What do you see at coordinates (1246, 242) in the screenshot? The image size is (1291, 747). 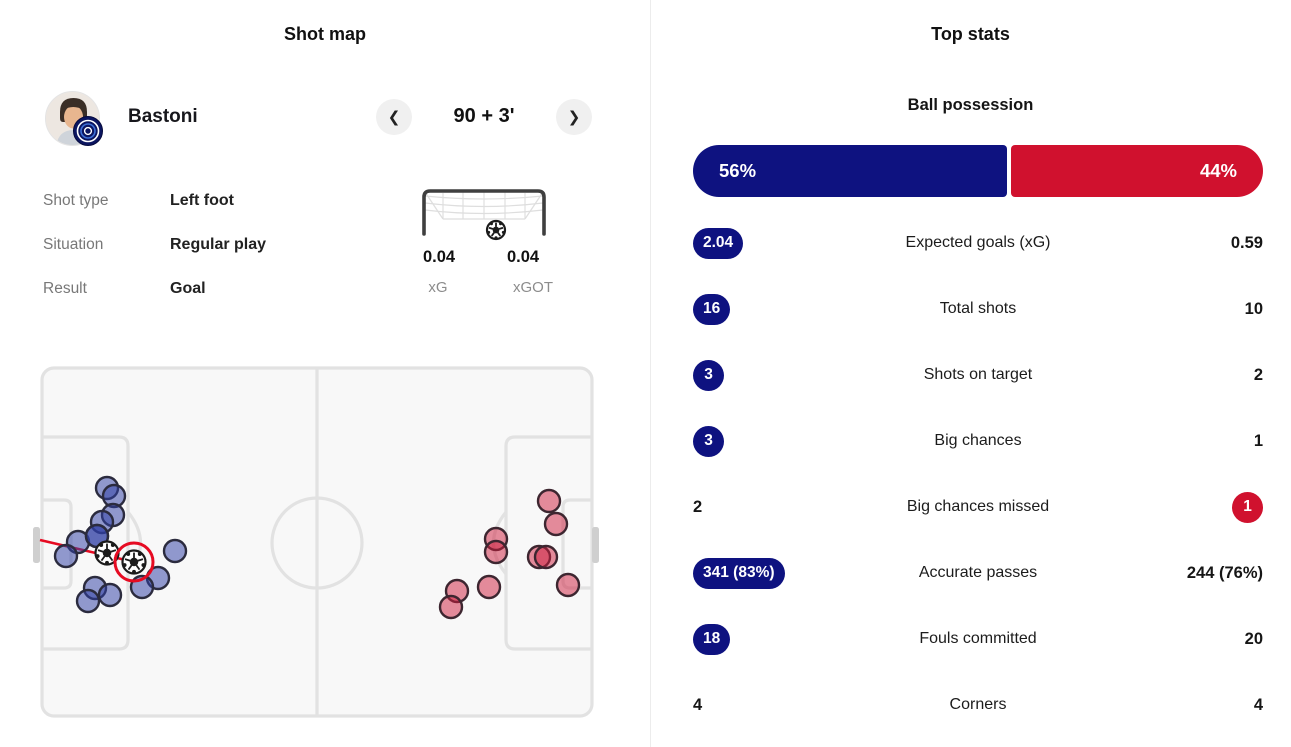 I see `stat-value-away: 0.59` at bounding box center [1246, 242].